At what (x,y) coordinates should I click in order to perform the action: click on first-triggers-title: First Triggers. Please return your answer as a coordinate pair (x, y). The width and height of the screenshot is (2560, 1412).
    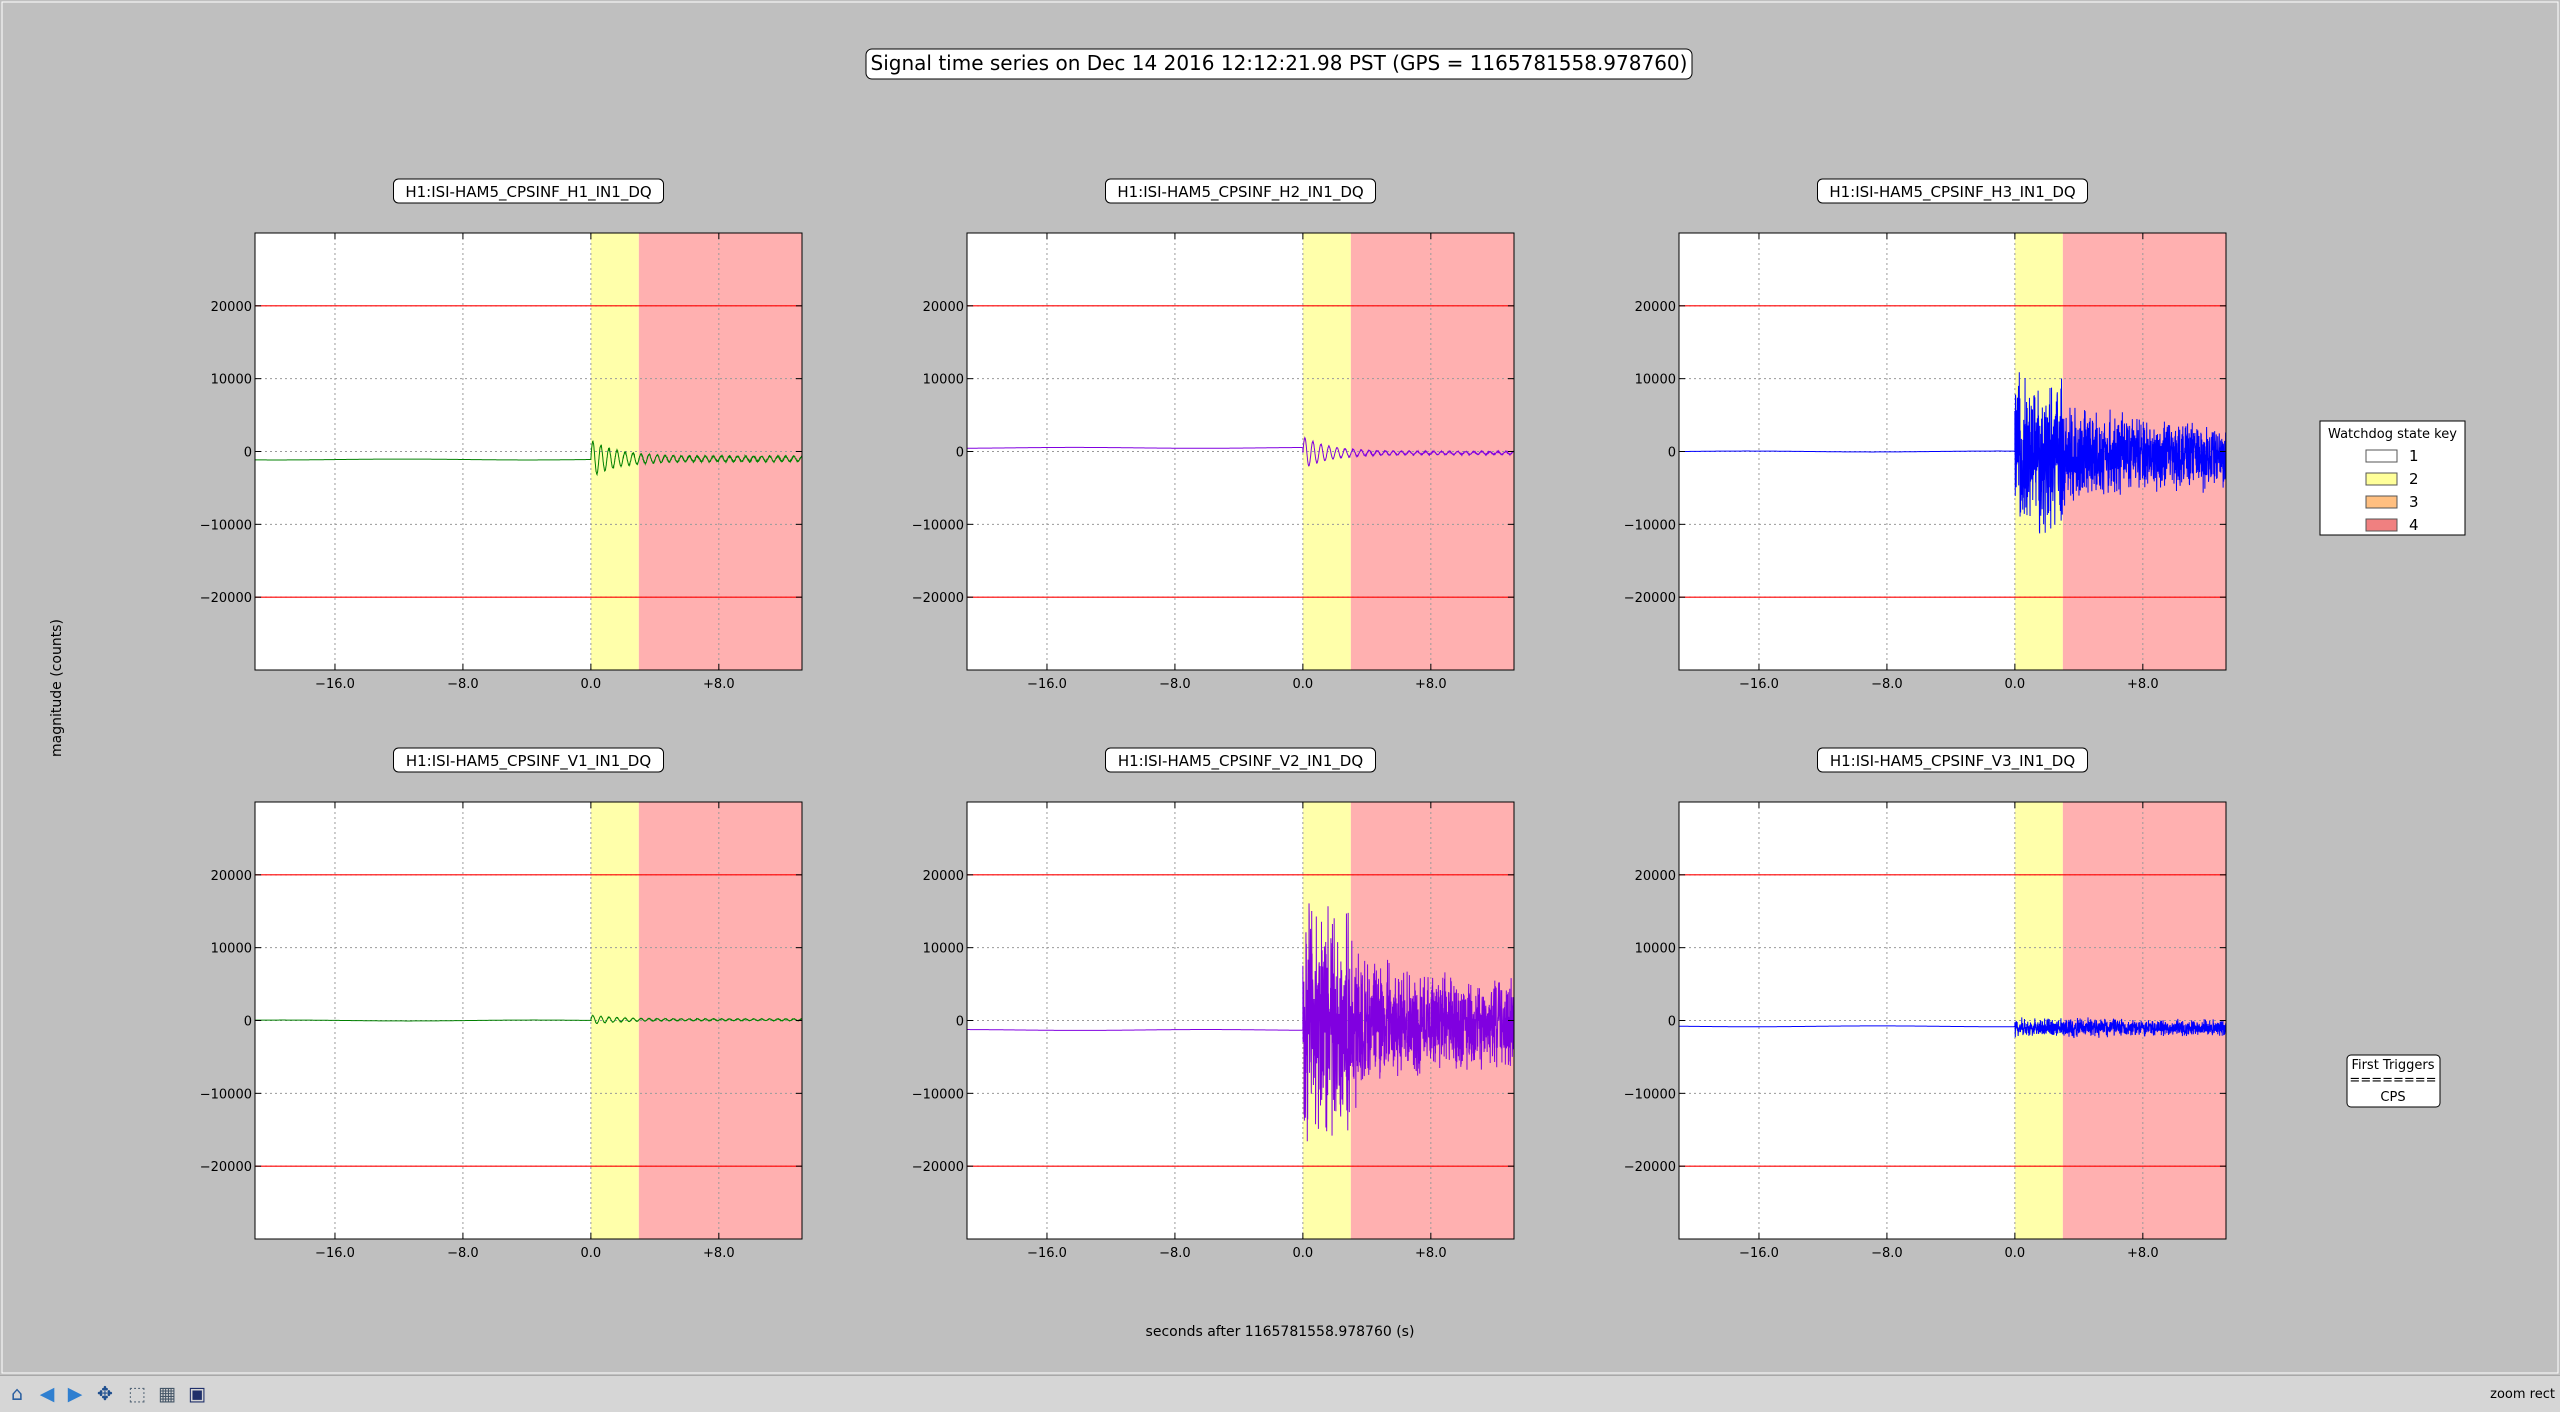
    Looking at the image, I should click on (2392, 1065).